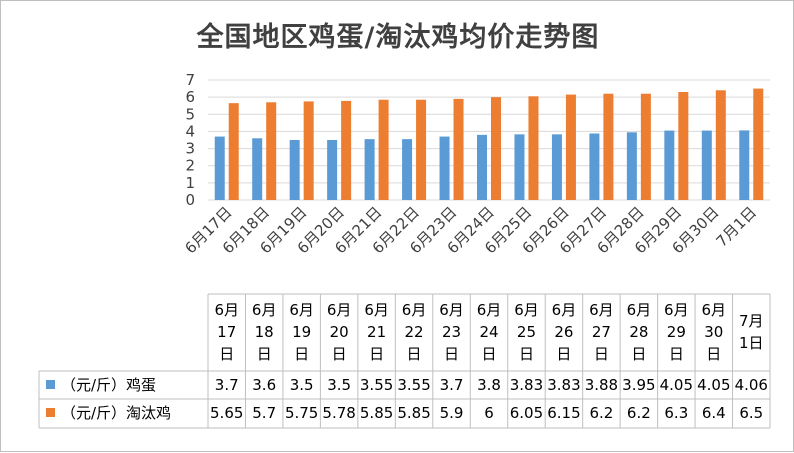 The image size is (794, 453). Describe the element at coordinates (116, 413) in the screenshot. I see `legend-label-hen: （元/斤）淘汰鸡` at that location.